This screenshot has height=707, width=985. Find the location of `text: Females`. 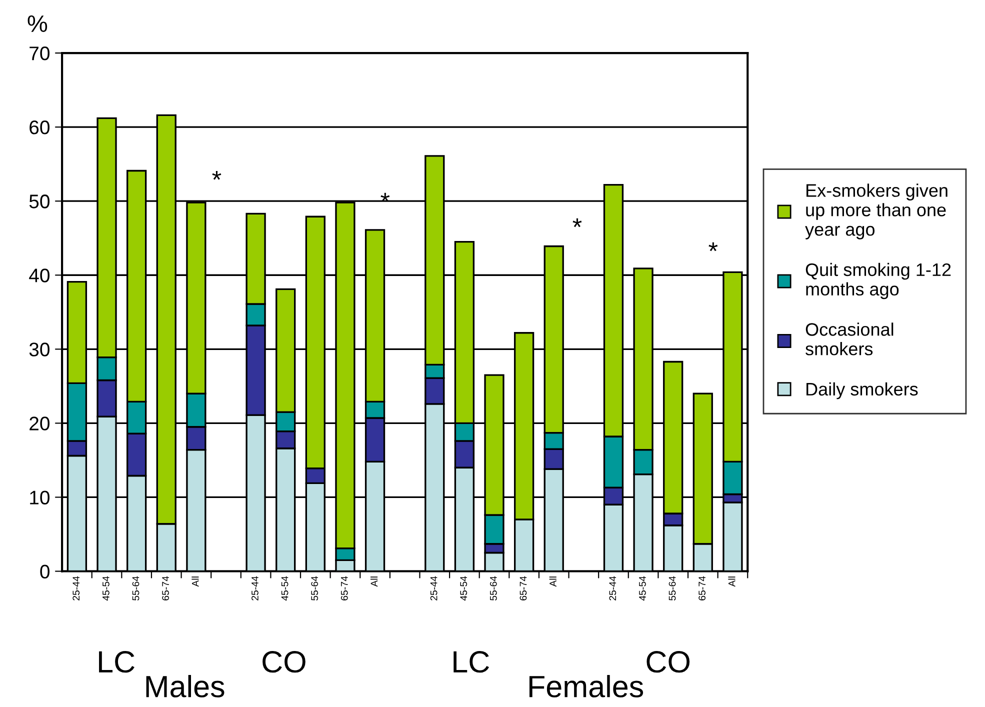

text: Females is located at coordinates (586, 686).